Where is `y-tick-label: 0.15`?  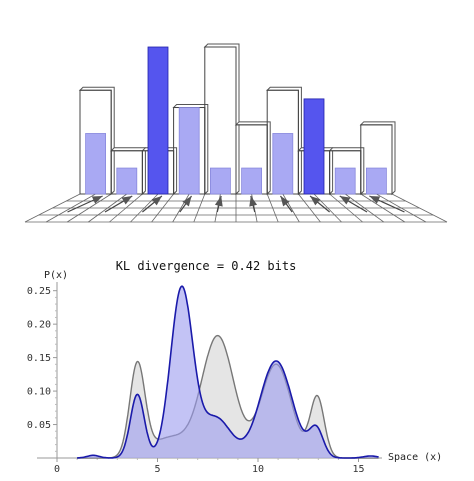
y-tick-label: 0.15 is located at coordinates (39, 358).